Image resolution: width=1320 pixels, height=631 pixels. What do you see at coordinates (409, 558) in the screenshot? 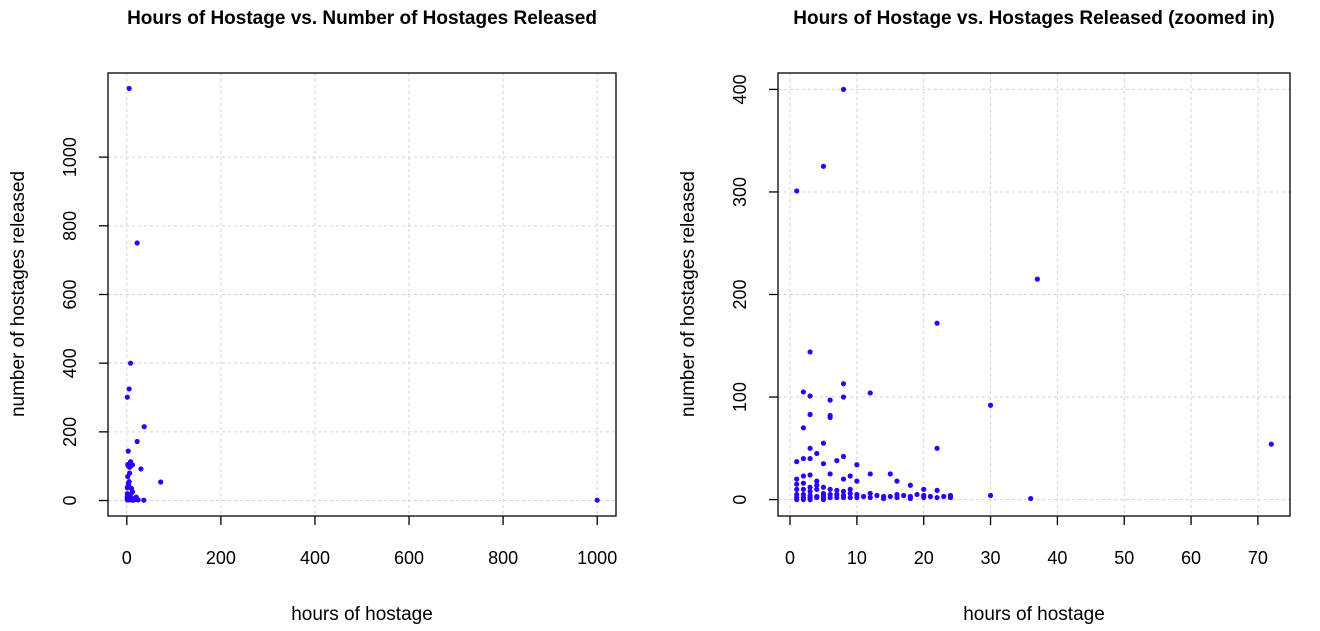
I see `x-tick-label: 600` at bounding box center [409, 558].